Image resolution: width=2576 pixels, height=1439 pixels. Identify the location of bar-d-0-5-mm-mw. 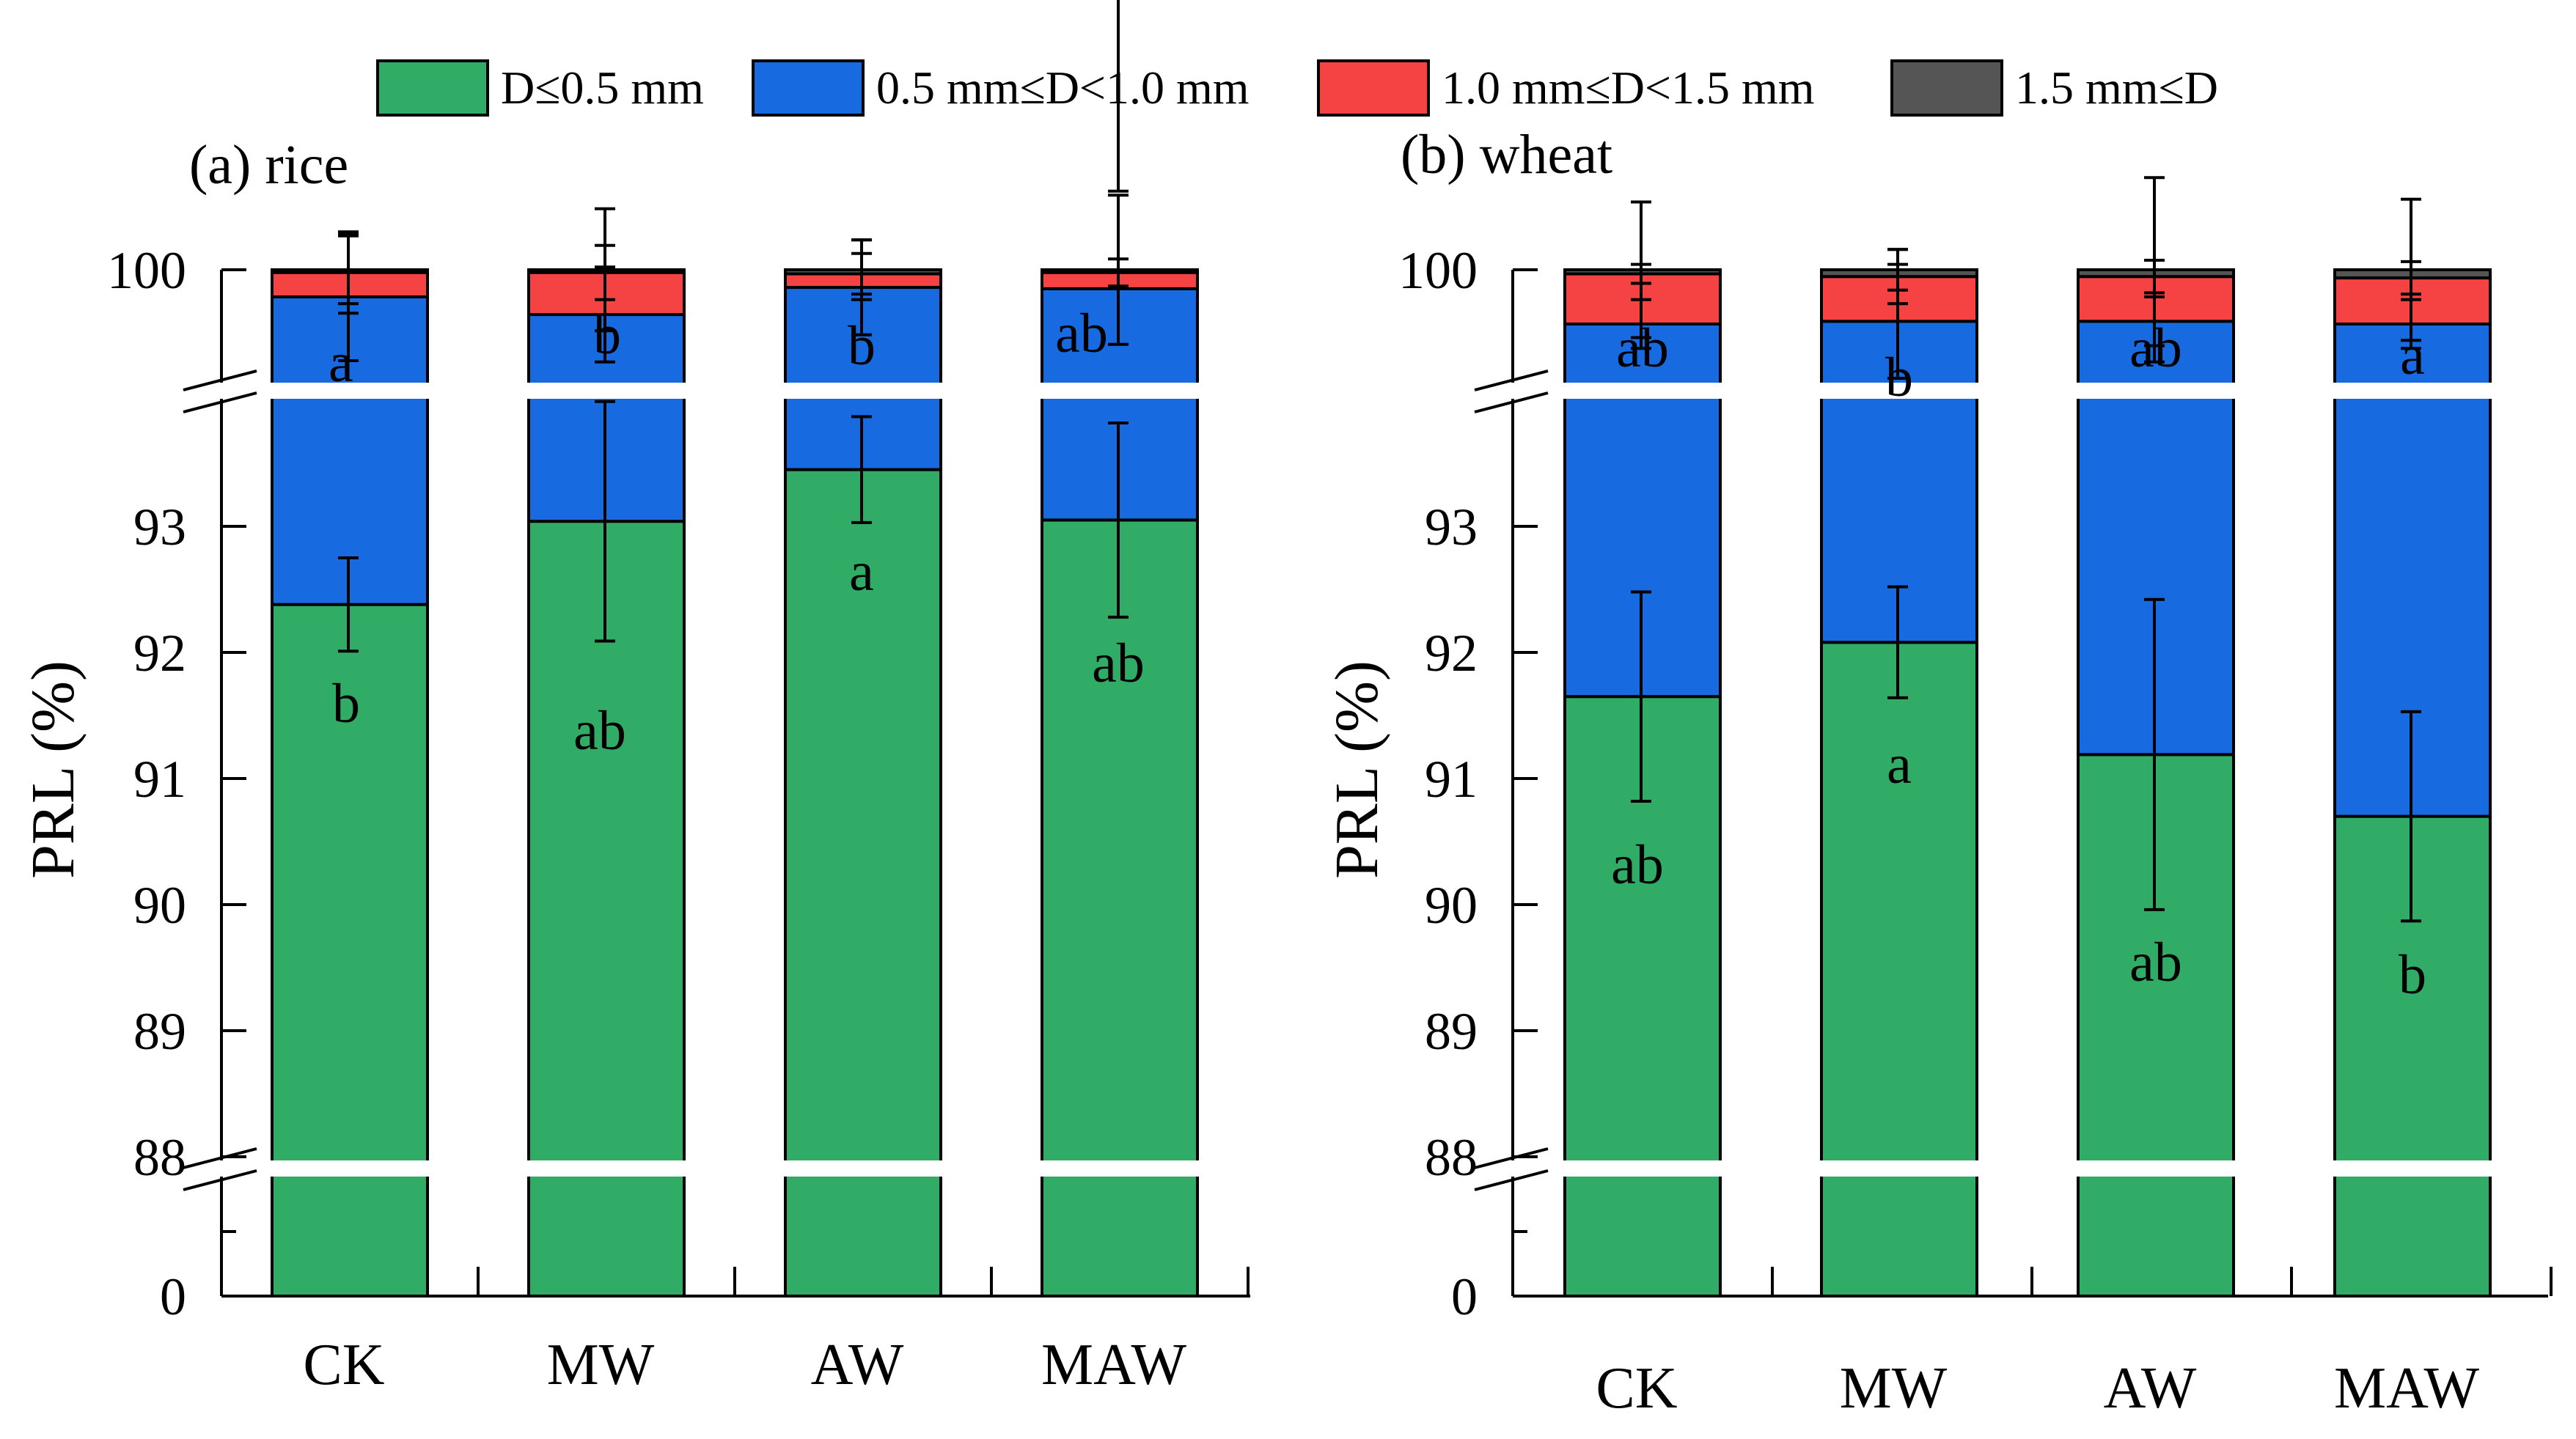
(1899, 969).